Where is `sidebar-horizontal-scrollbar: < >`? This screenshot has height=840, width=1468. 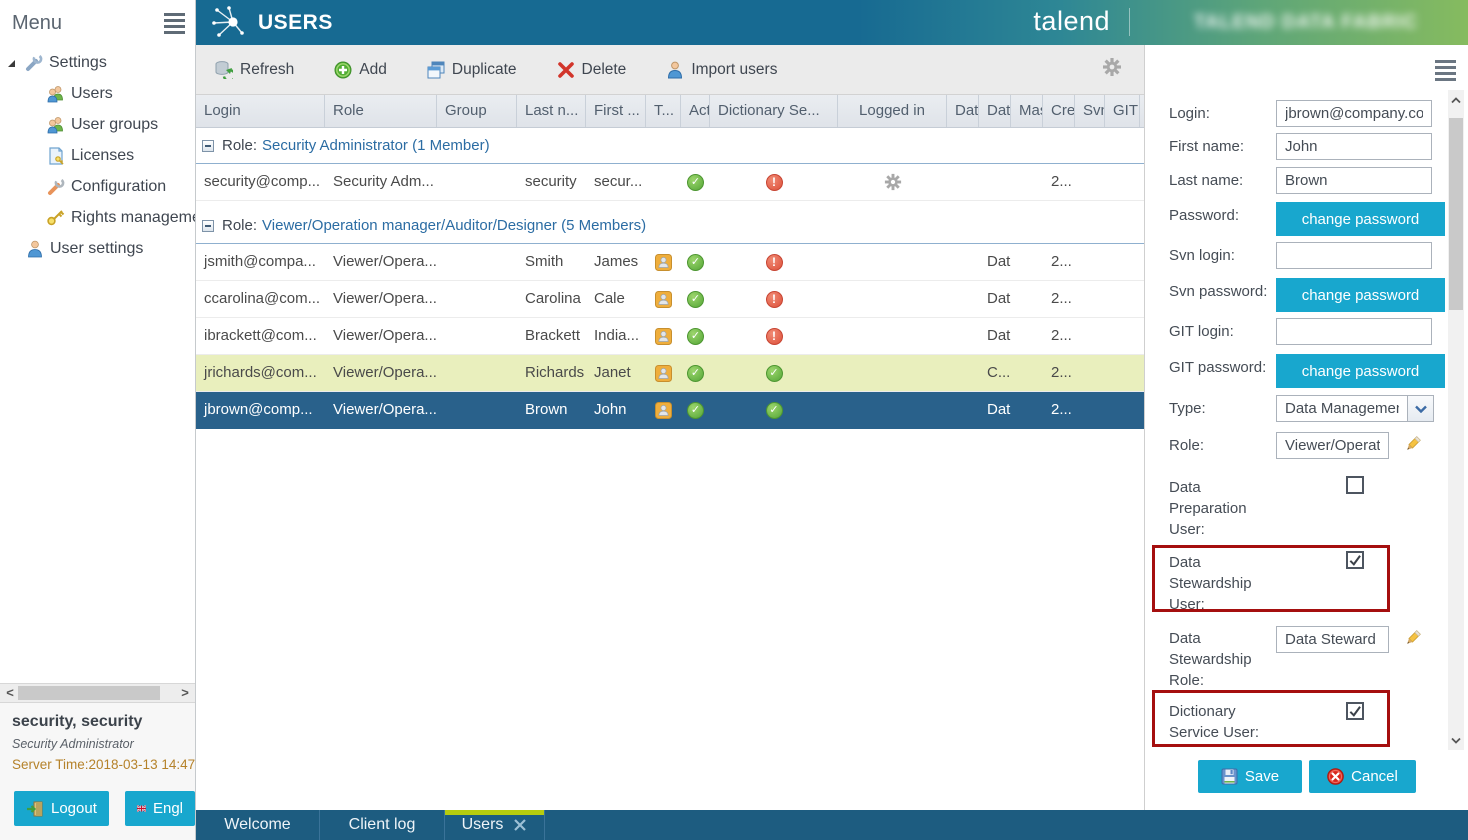
sidebar-horizontal-scrollbar: < > is located at coordinates (97, 693).